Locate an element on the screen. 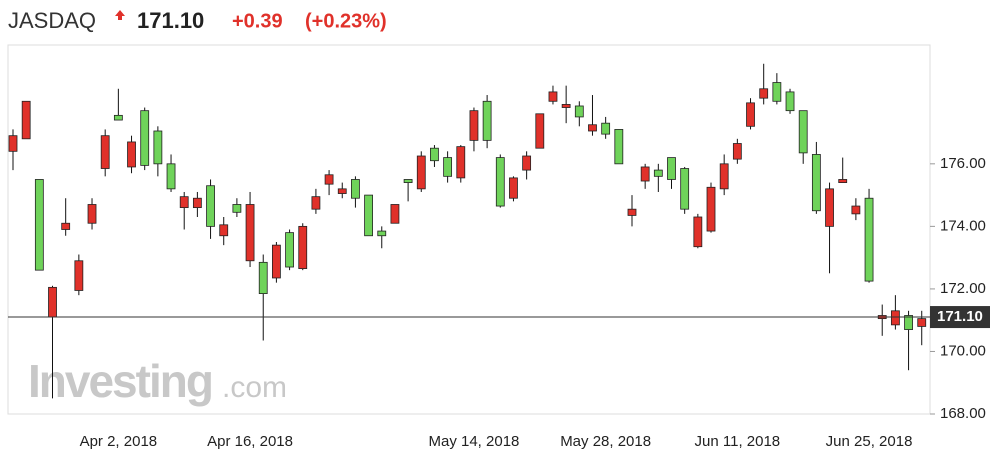 This screenshot has width=1002, height=473. x-tick-label: Jun 11, 2018 is located at coordinates (738, 441).